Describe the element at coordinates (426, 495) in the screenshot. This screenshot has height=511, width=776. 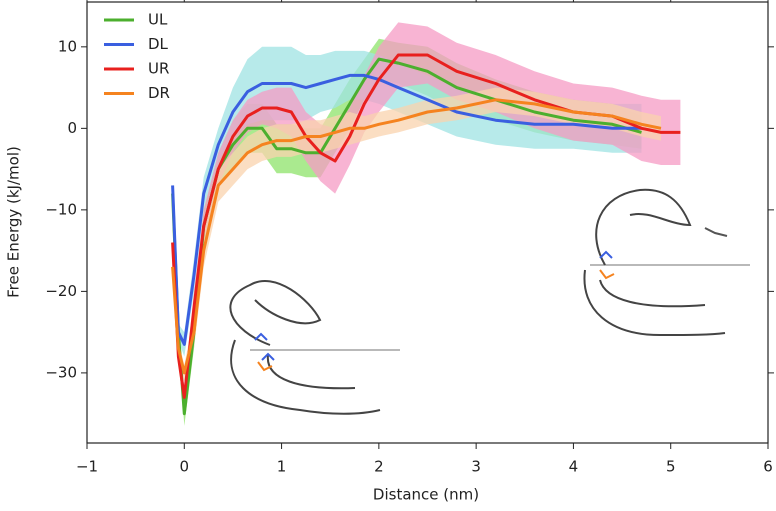
I see `x-axis-label: Distance (nm)` at that location.